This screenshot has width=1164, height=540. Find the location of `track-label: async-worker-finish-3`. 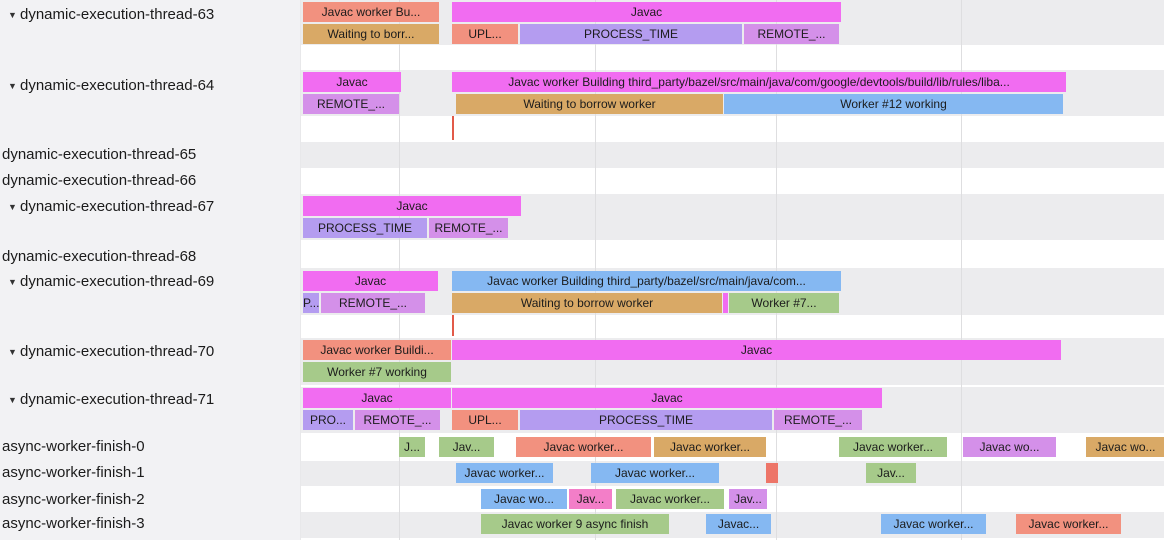

track-label: async-worker-finish-3 is located at coordinates (150, 524).